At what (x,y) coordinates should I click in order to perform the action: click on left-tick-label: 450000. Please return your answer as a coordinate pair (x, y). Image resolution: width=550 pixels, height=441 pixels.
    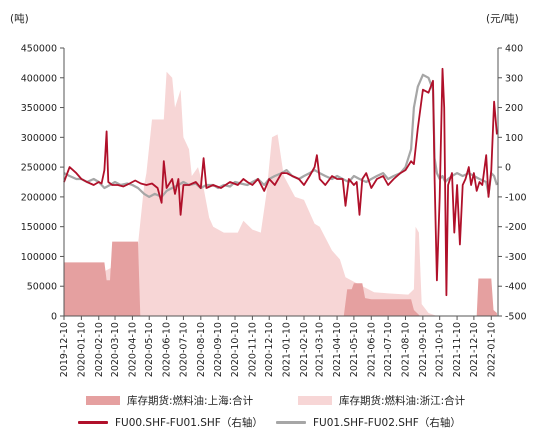
    Looking at the image, I should click on (39, 49).